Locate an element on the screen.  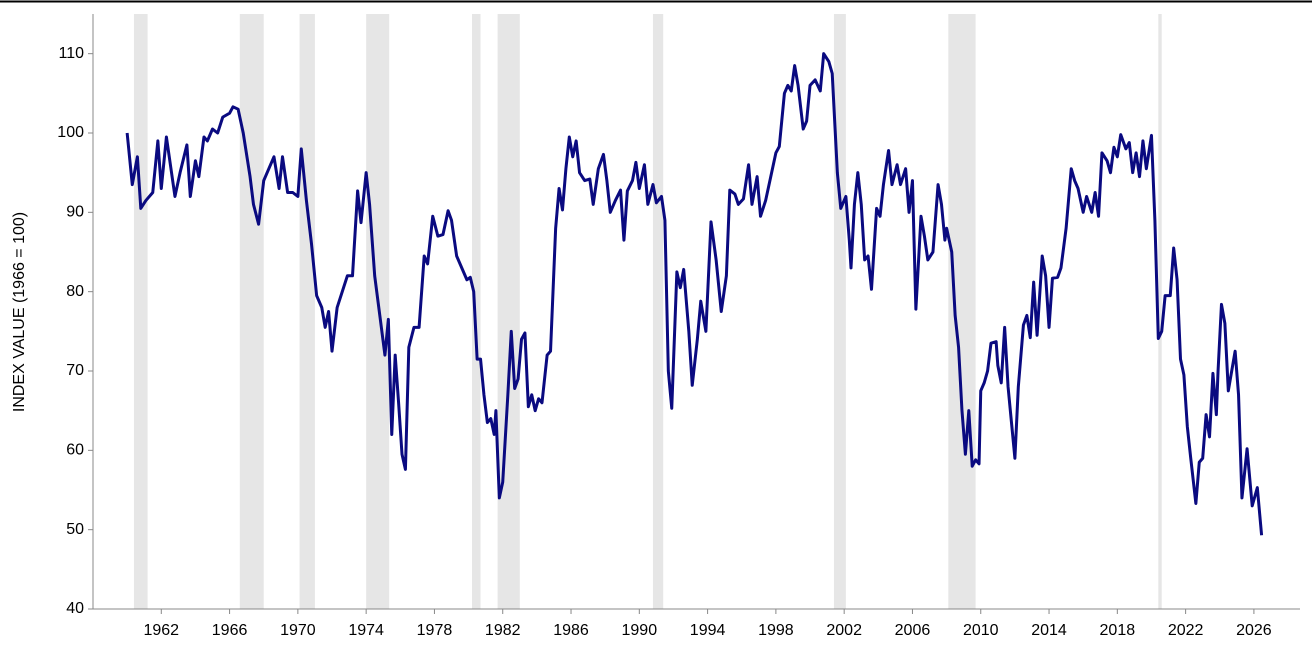
x-tick-label: 2002 is located at coordinates (844, 630).